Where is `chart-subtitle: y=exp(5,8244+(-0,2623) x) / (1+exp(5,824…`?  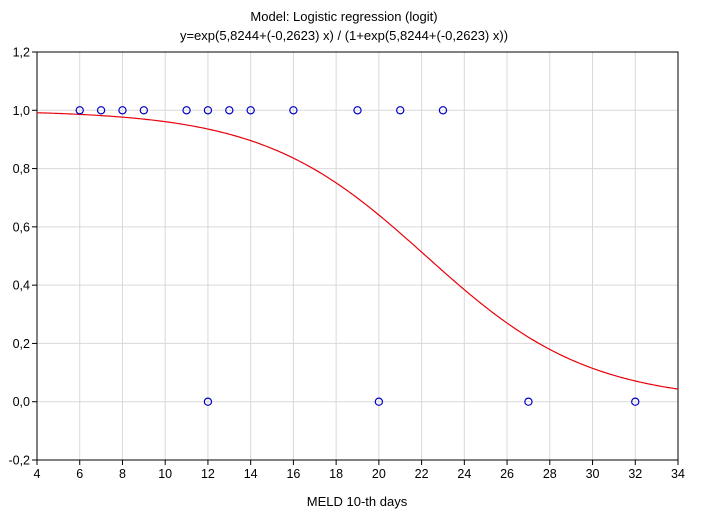
chart-subtitle: y=exp(5,8244+(-0,2623) x) / (1+exp(5,824… is located at coordinates (344, 35).